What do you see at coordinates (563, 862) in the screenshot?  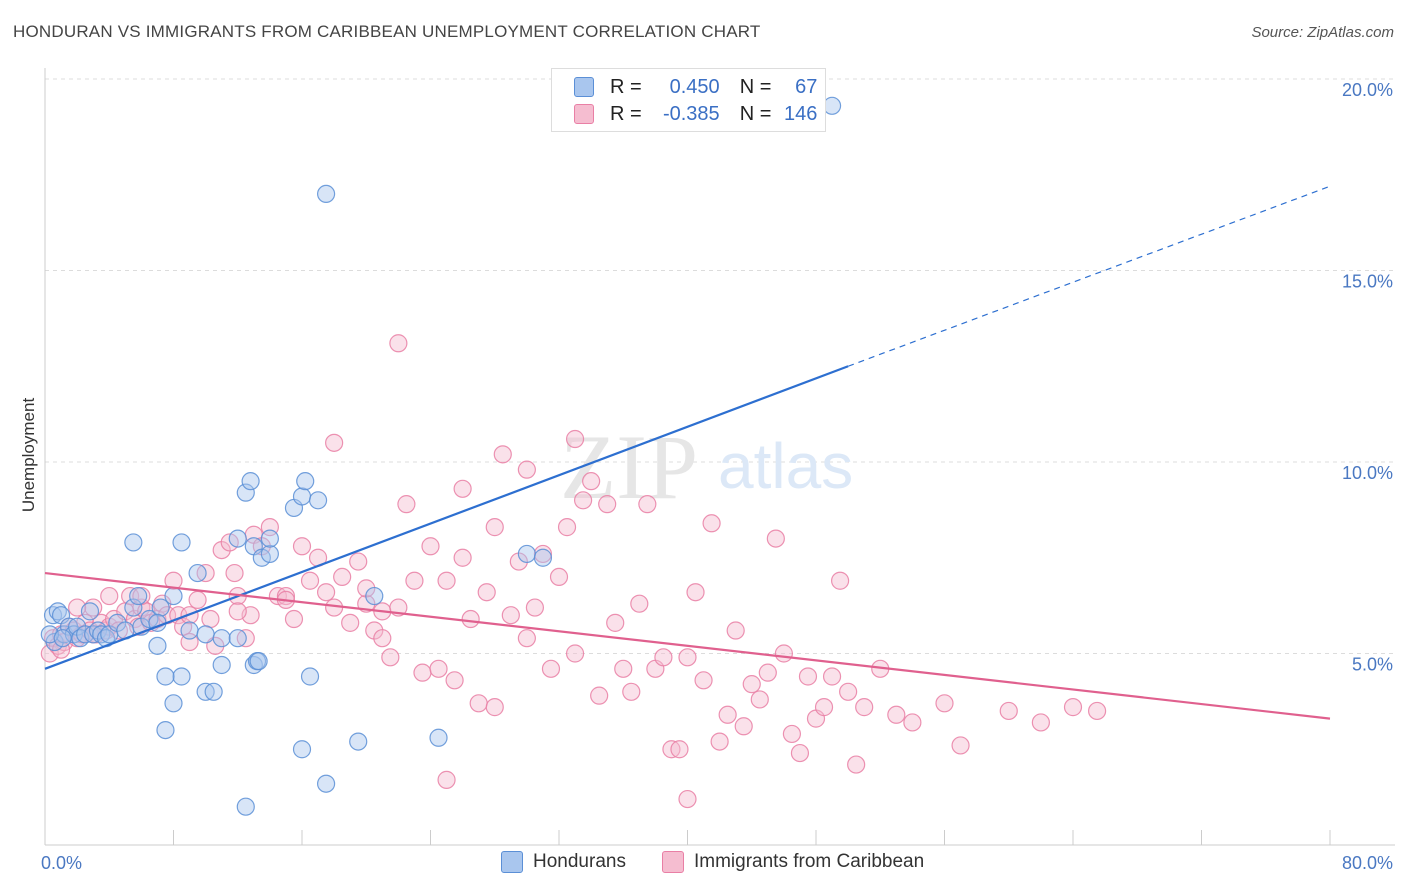 I see `legend-item-hondurans: Hondurans` at bounding box center [563, 862].